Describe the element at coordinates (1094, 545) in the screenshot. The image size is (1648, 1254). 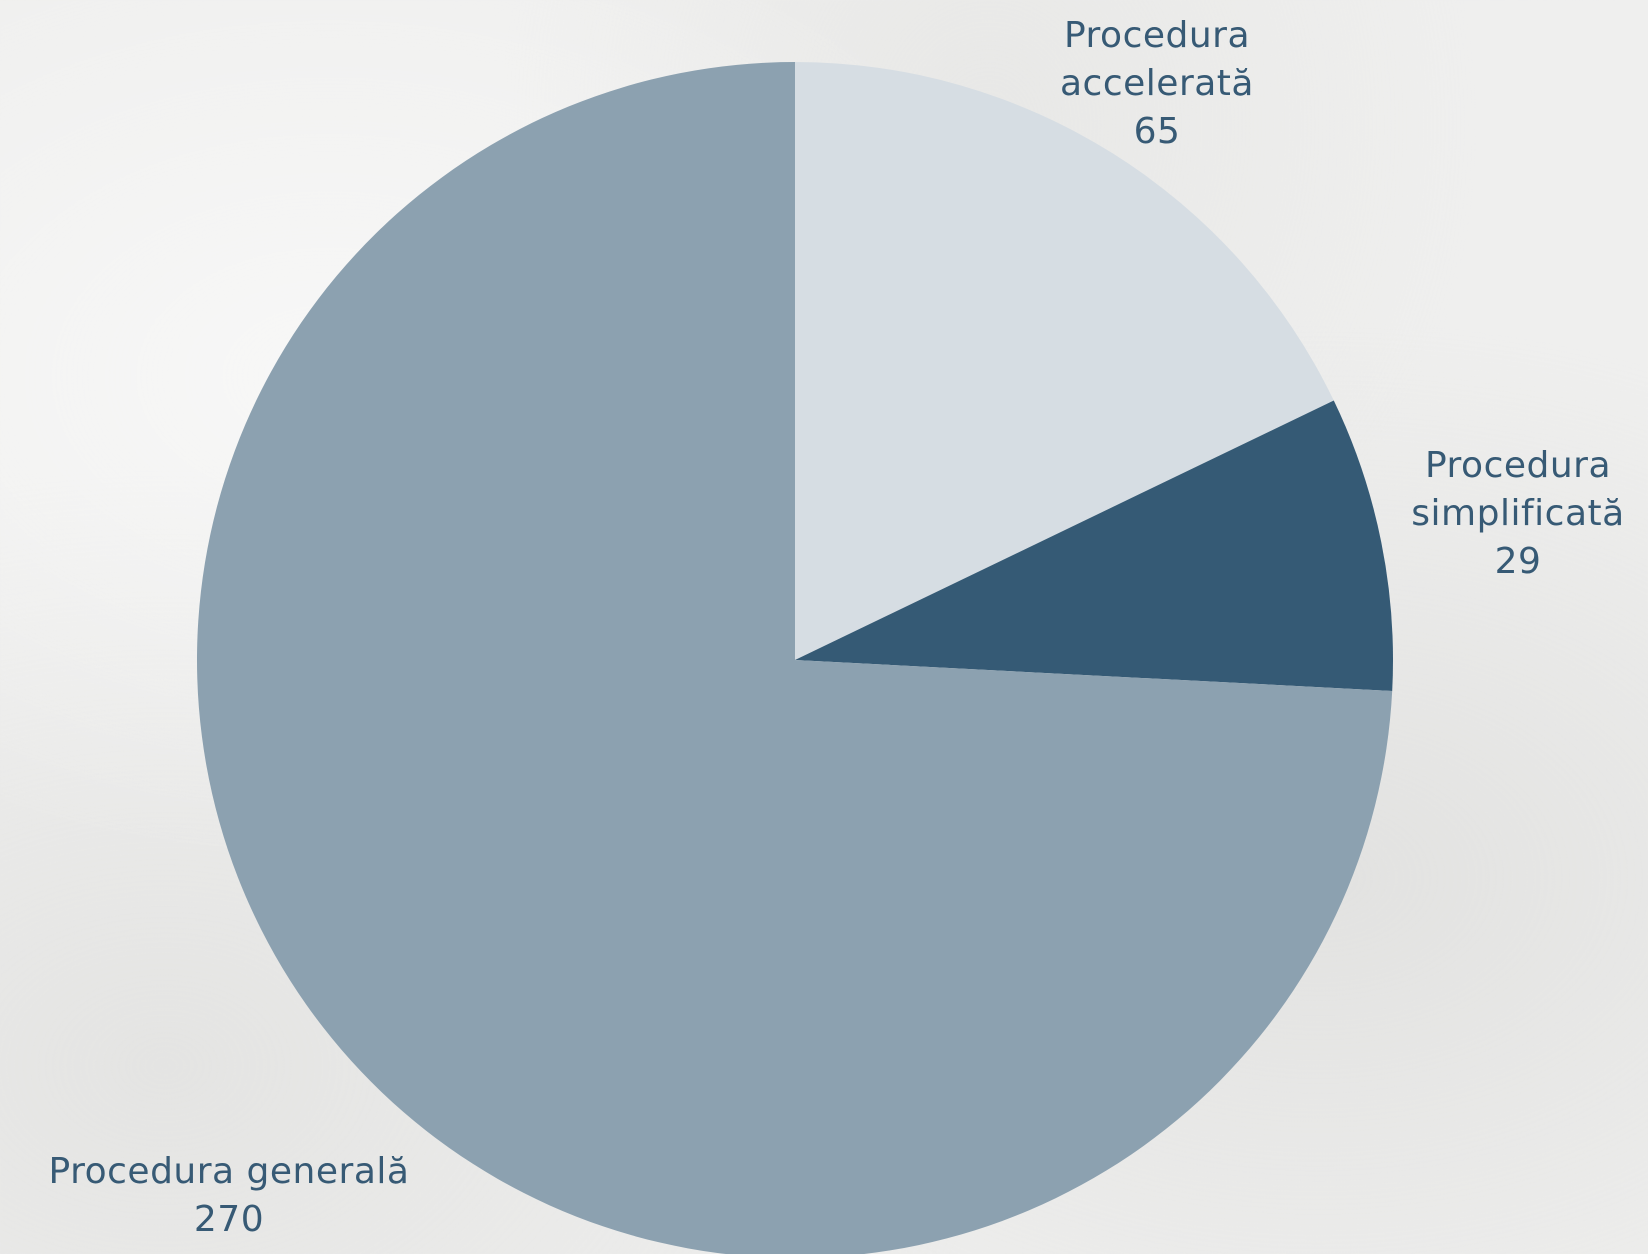
I see `pie-slice-procedura-simplificata` at that location.